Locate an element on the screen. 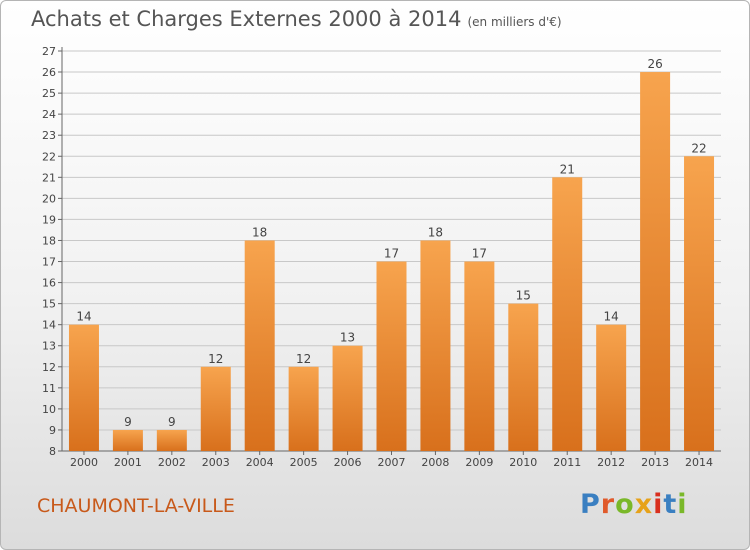 The image size is (750, 550). data-label-2006: 13 is located at coordinates (347, 338).